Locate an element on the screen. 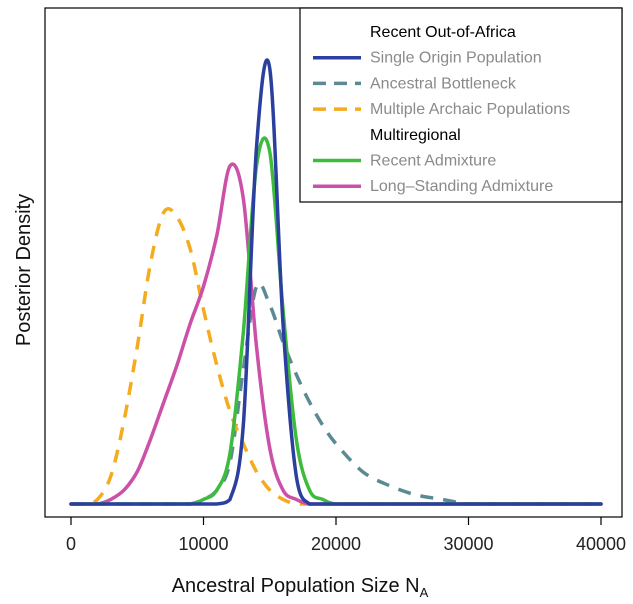 The height and width of the screenshot is (604, 633). x-axis-title: Ancestral Population Size NA is located at coordinates (300, 587).